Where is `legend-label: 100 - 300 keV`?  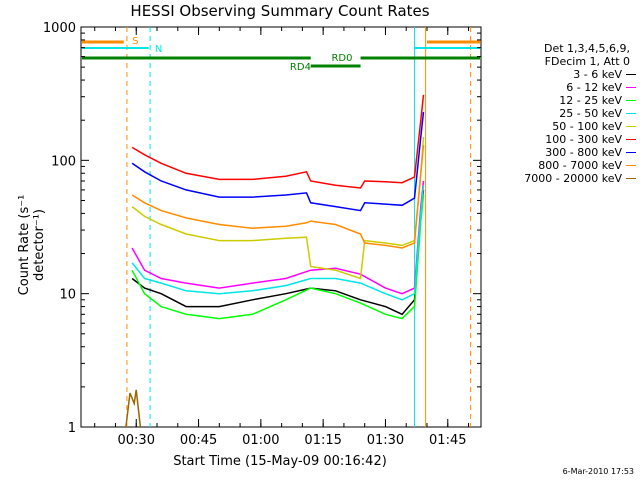 legend-label: 100 - 300 keV is located at coordinates (583, 139).